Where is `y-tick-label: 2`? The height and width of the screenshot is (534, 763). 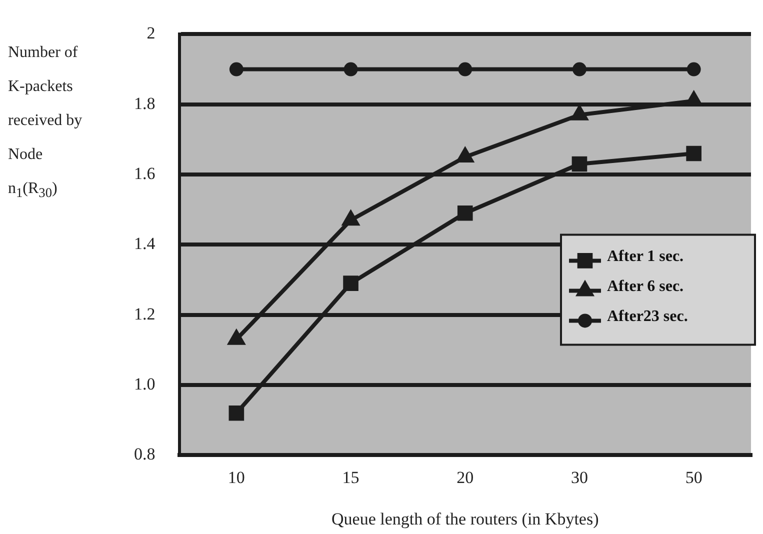 y-tick-label: 2 is located at coordinates (151, 33).